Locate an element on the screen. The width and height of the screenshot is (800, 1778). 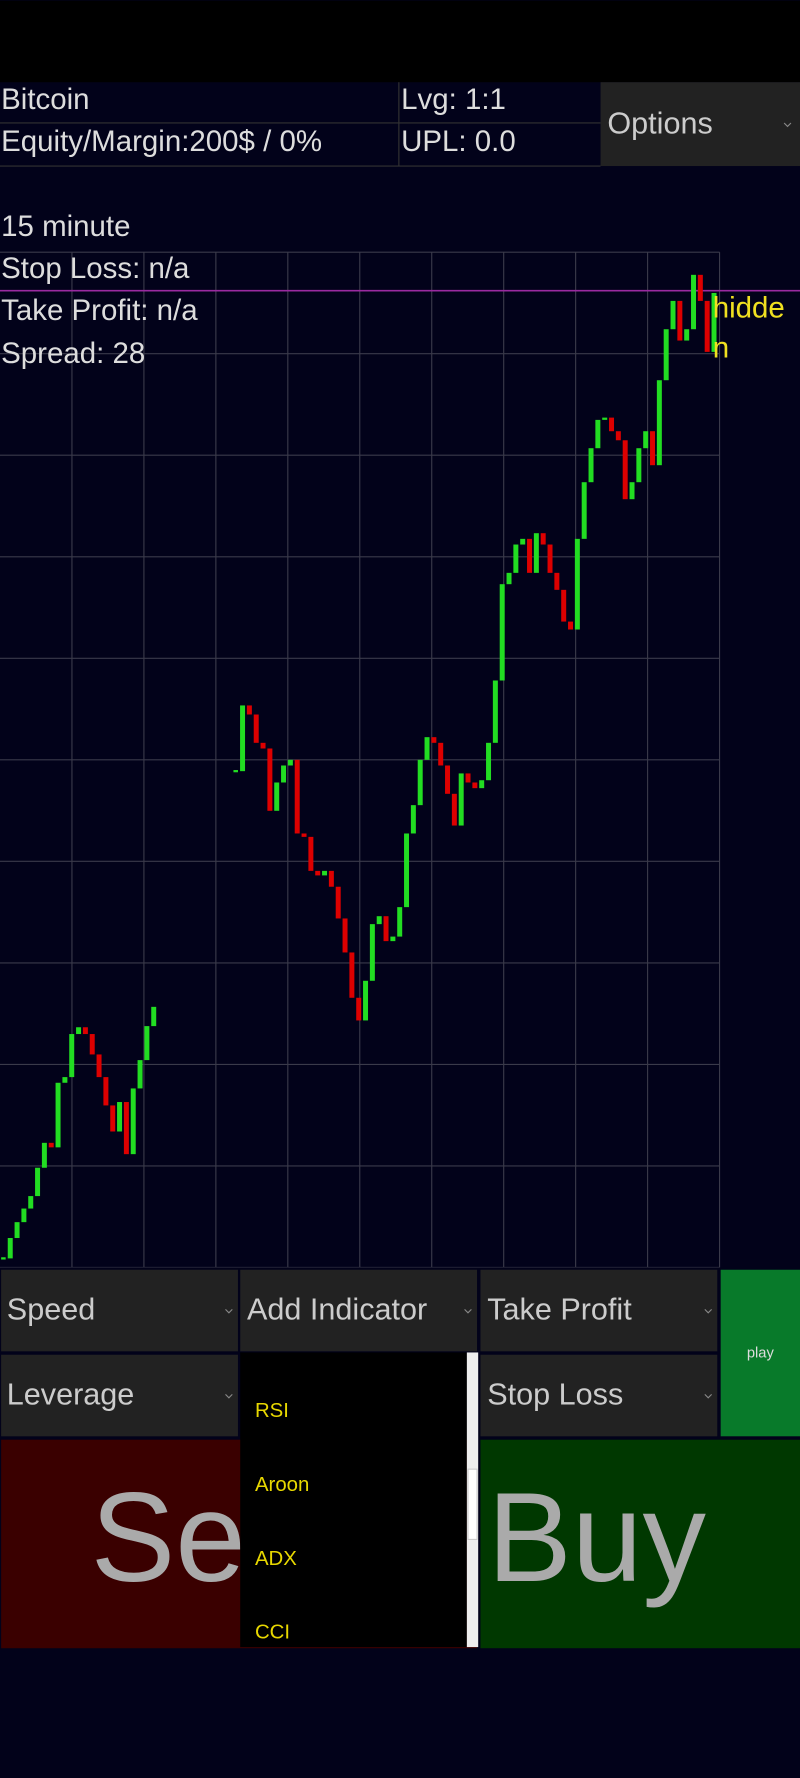
asset: Bitcoin is located at coordinates (45, 99).